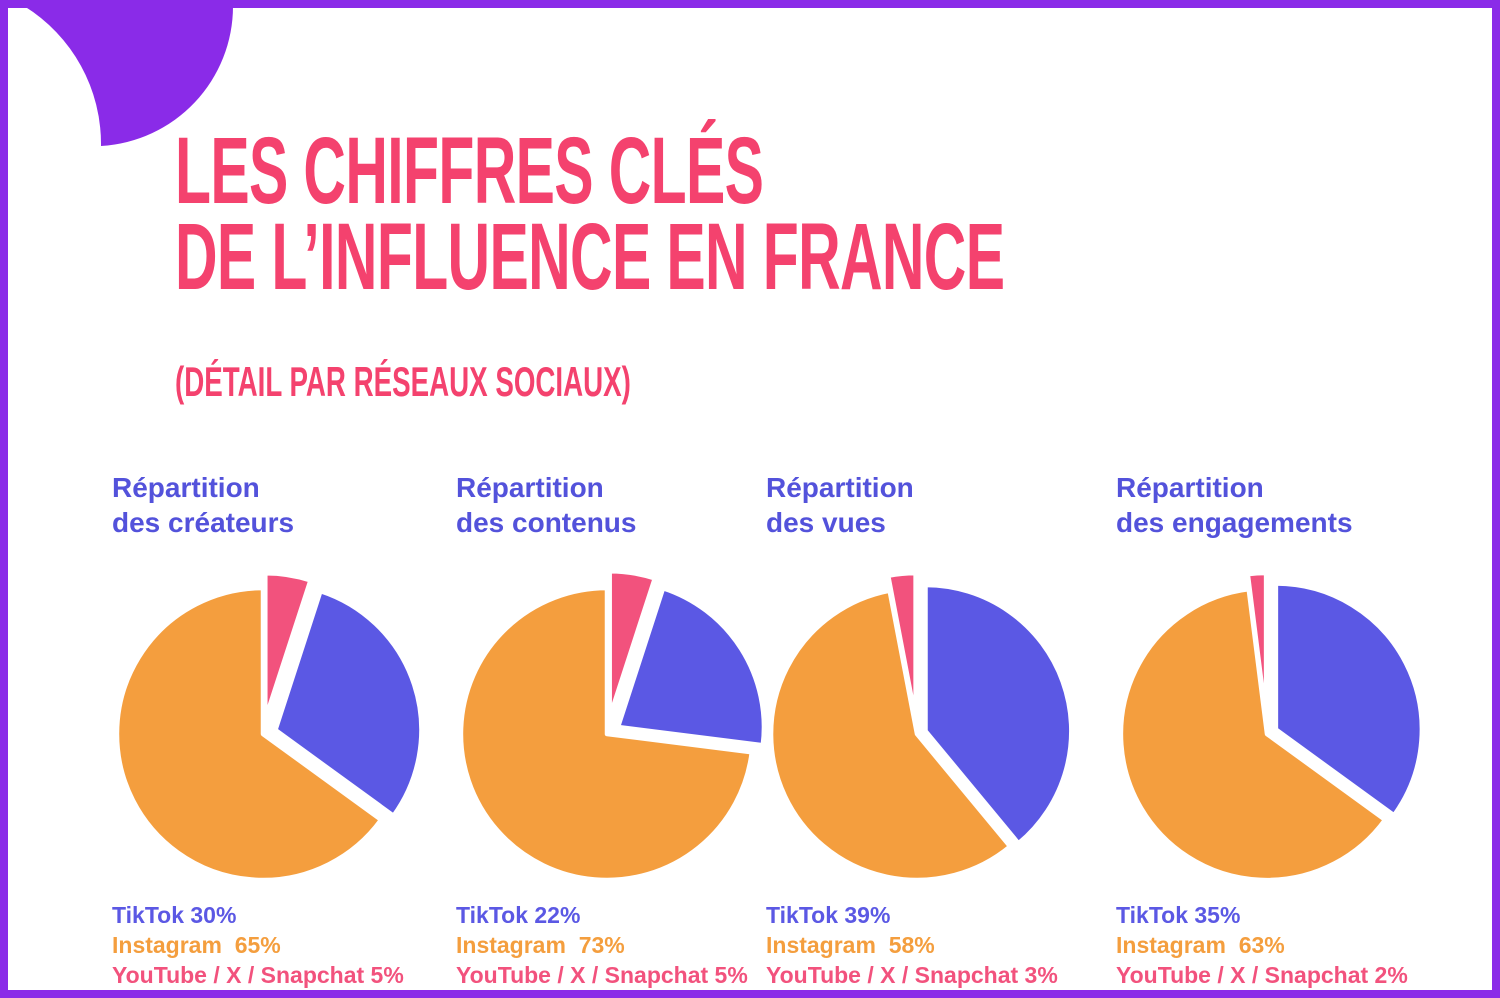 This screenshot has width=1500, height=998. Describe the element at coordinates (828, 915) in the screenshot. I see `legend-item: TikTok 39%` at that location.